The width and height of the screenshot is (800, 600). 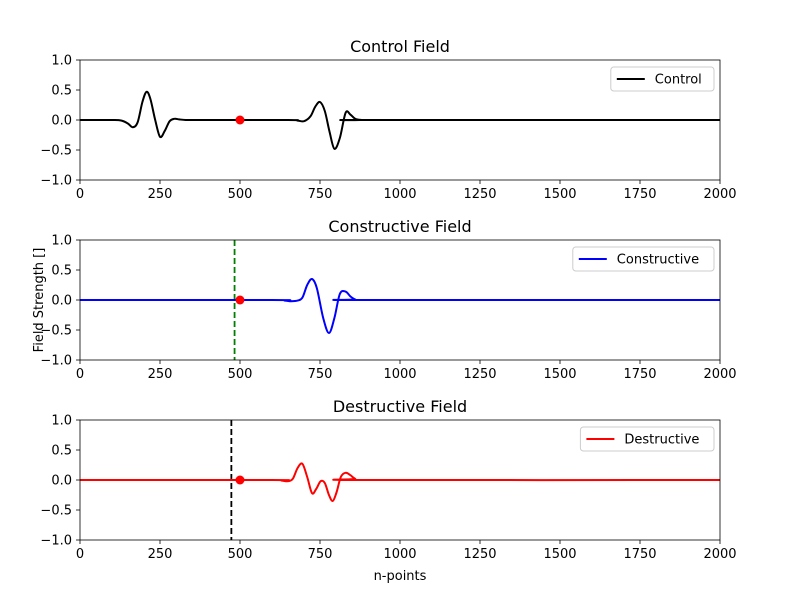 What do you see at coordinates (39, 300) in the screenshot?
I see `shared-ylabel: Field Strength []` at bounding box center [39, 300].